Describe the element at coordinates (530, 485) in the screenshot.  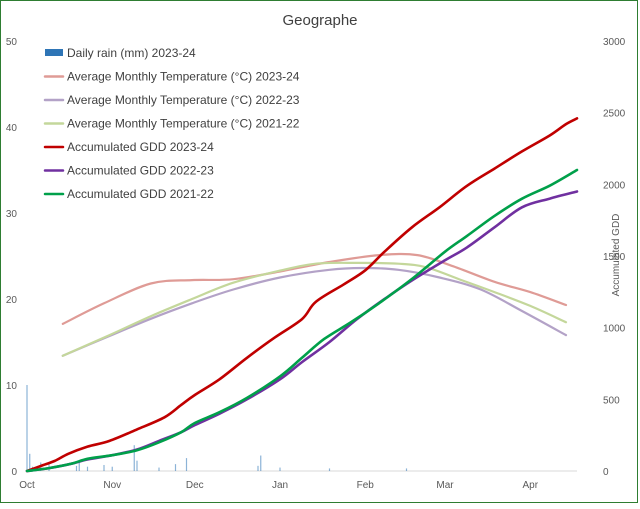
I see `x-tick-label: Apr` at that location.